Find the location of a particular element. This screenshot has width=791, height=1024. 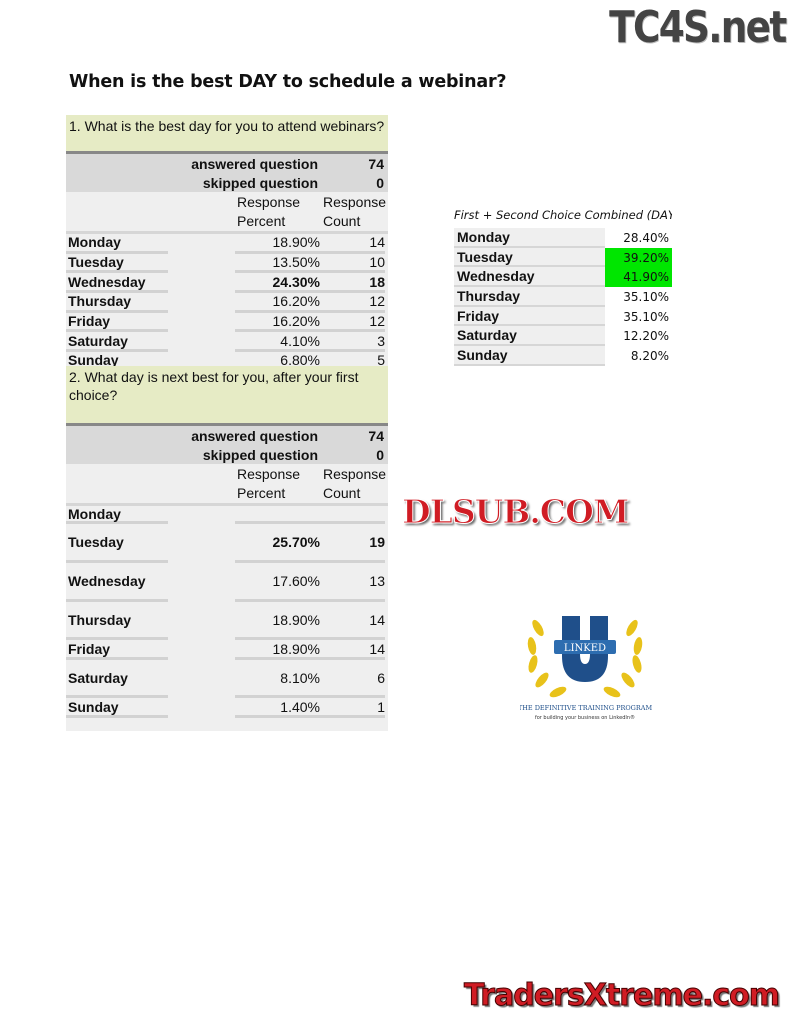

response-count is located at coordinates (352, 515).